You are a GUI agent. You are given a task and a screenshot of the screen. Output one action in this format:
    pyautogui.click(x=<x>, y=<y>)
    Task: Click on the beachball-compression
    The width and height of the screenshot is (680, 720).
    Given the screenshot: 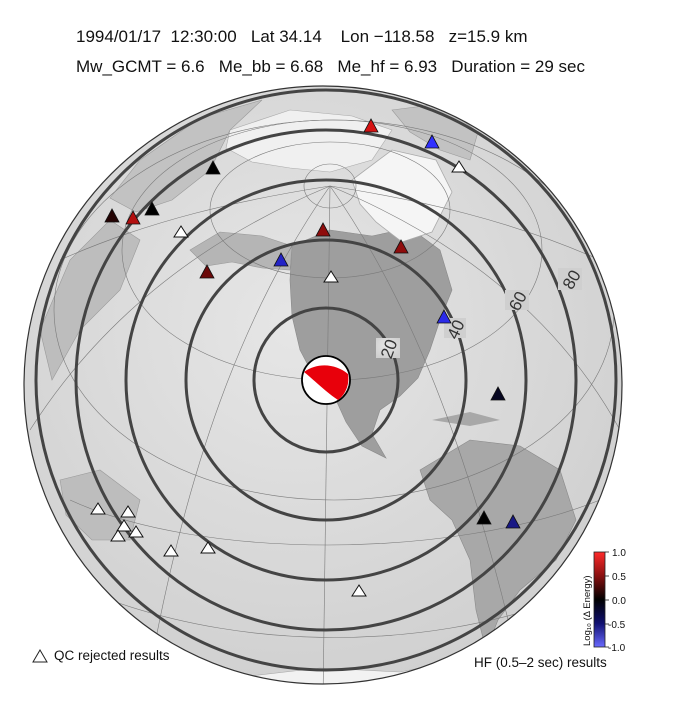 What is the action you would take?
    pyautogui.click(x=326, y=382)
    